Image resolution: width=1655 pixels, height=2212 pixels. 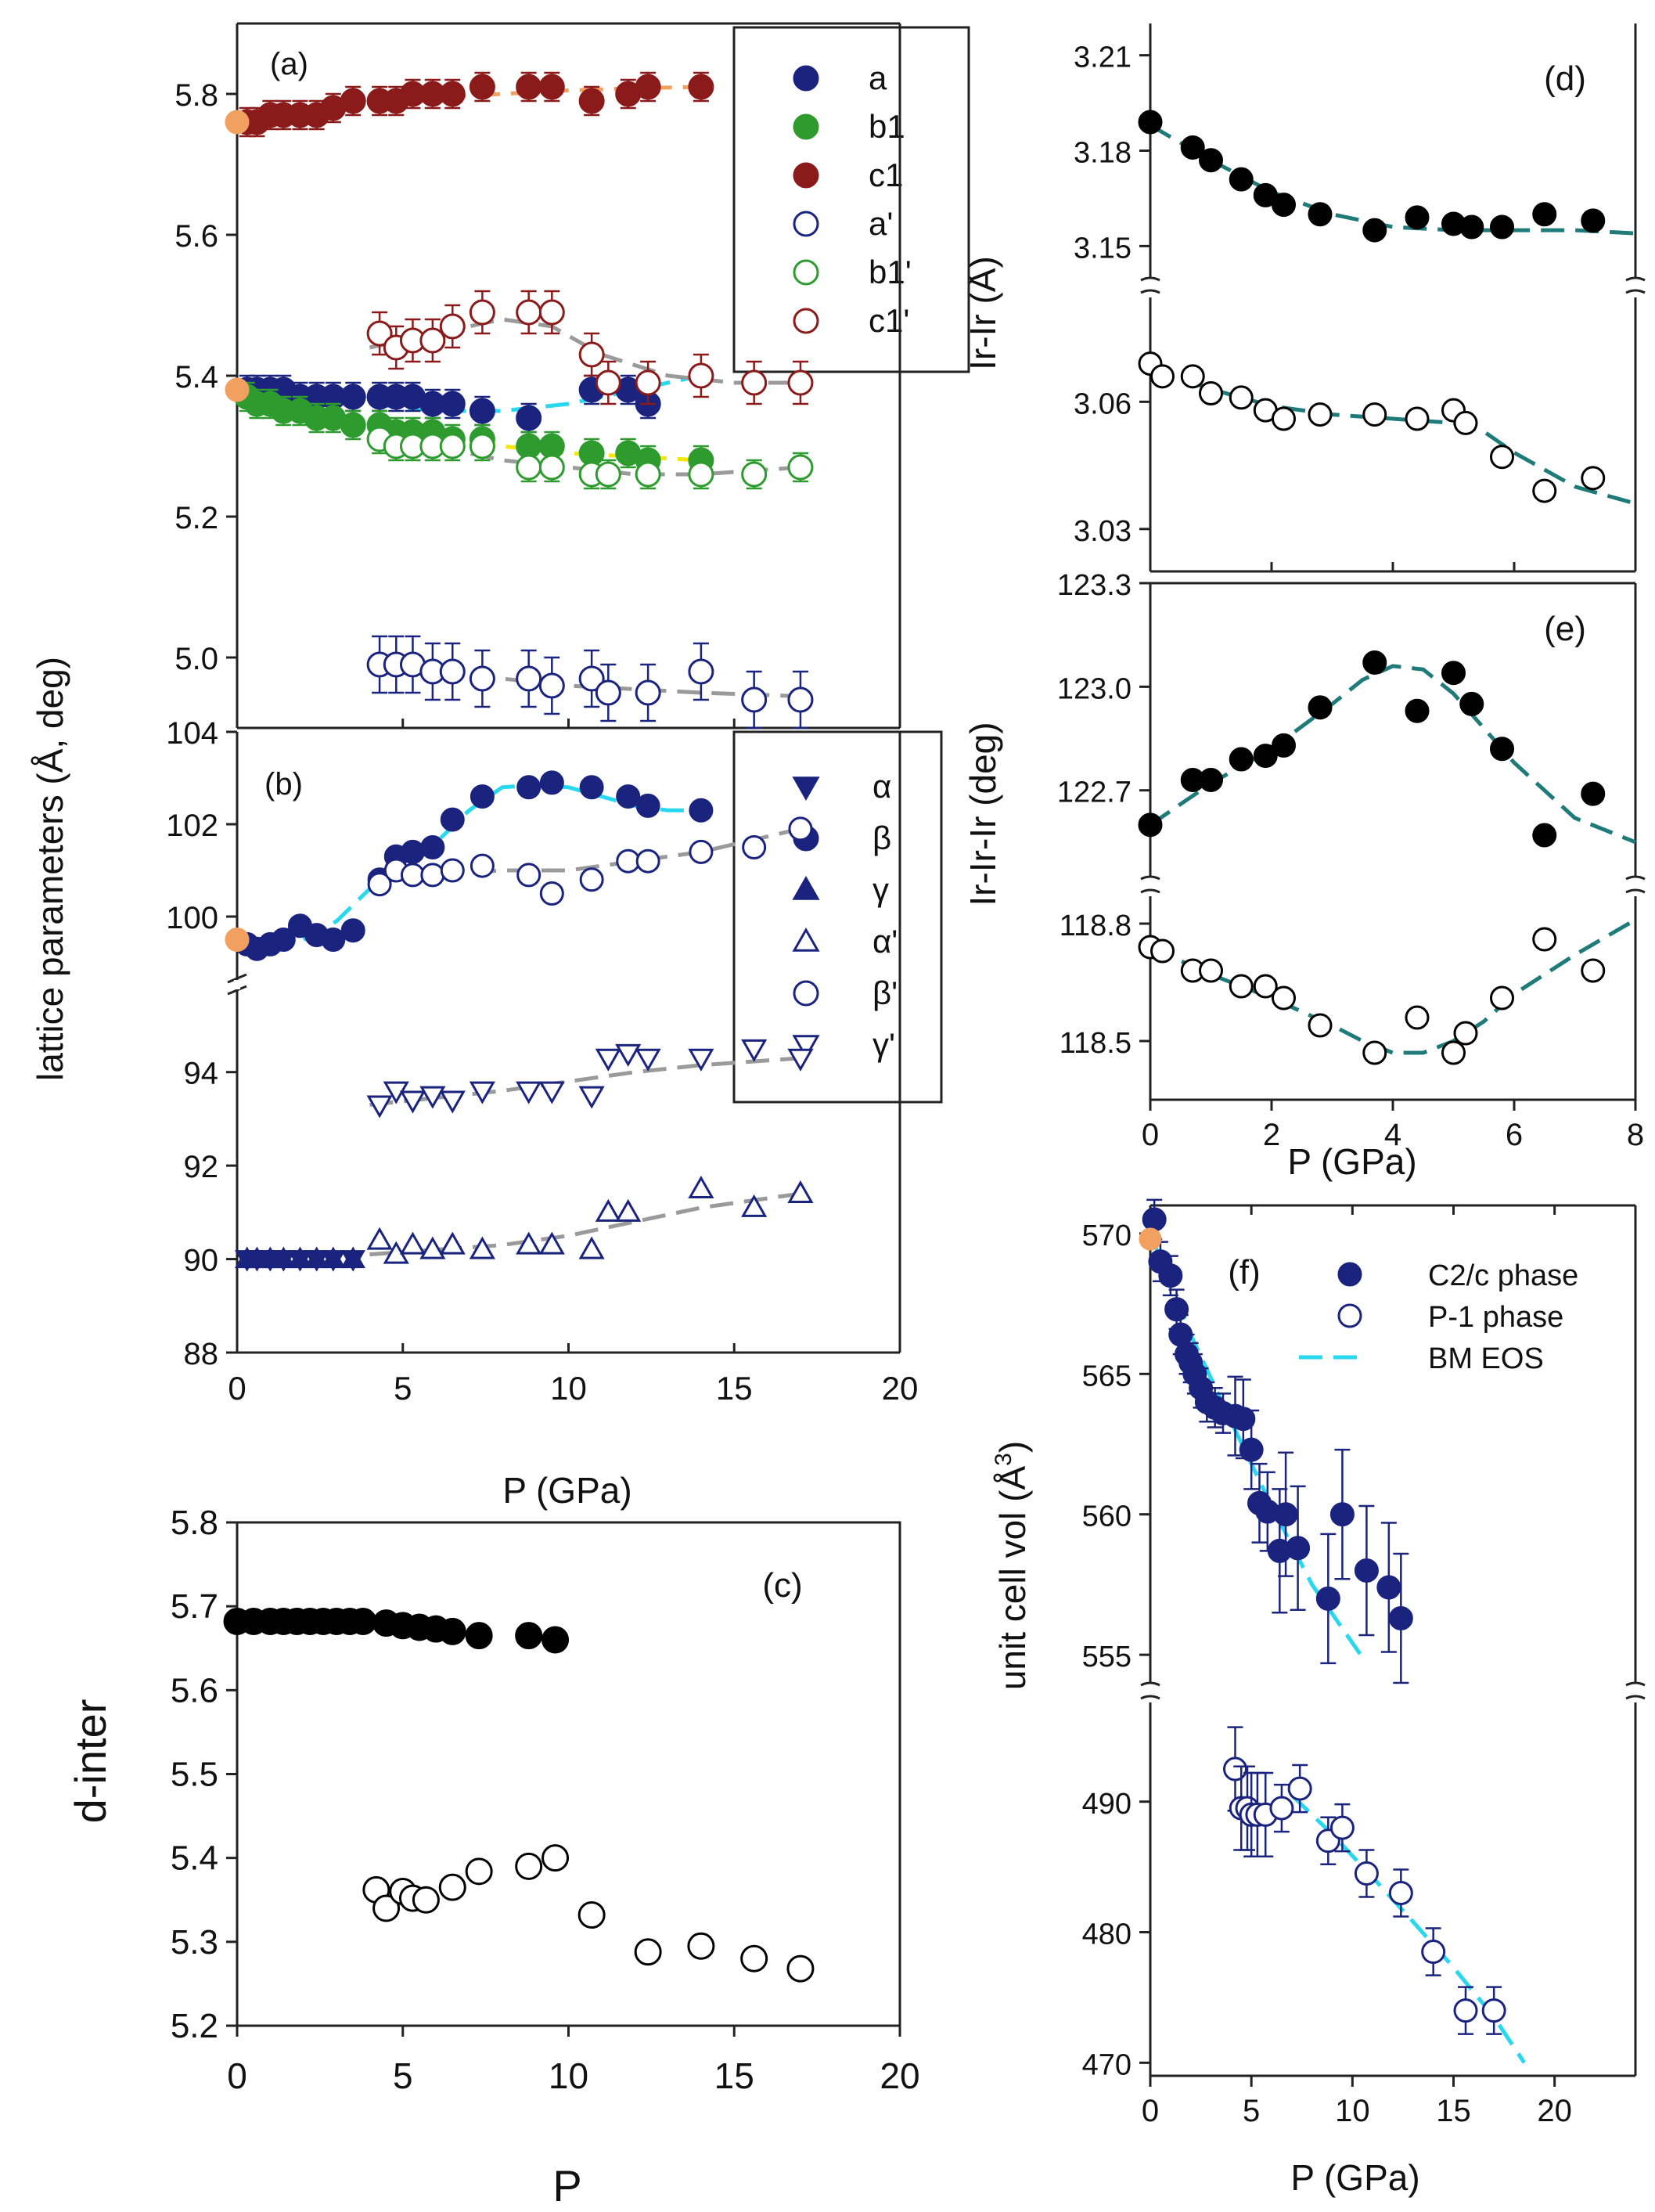 I want to click on b-ytick-label-1: 90, so click(x=201, y=1261).